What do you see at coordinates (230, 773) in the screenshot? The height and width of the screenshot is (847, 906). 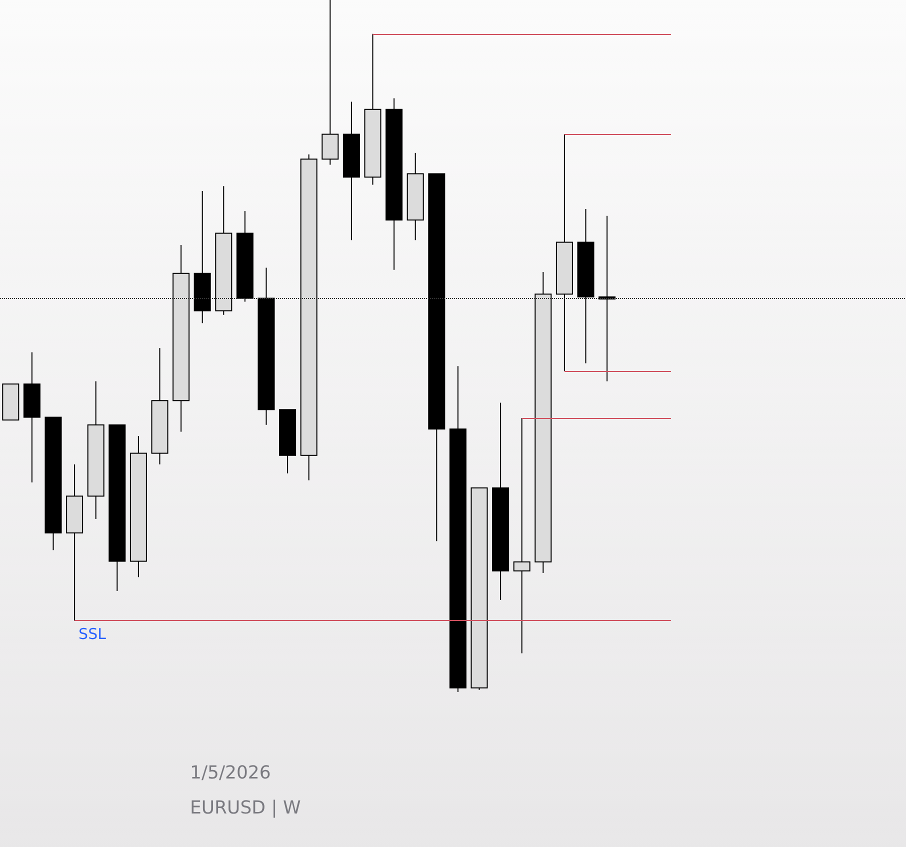 I see `text: 1/5/2026` at bounding box center [230, 773].